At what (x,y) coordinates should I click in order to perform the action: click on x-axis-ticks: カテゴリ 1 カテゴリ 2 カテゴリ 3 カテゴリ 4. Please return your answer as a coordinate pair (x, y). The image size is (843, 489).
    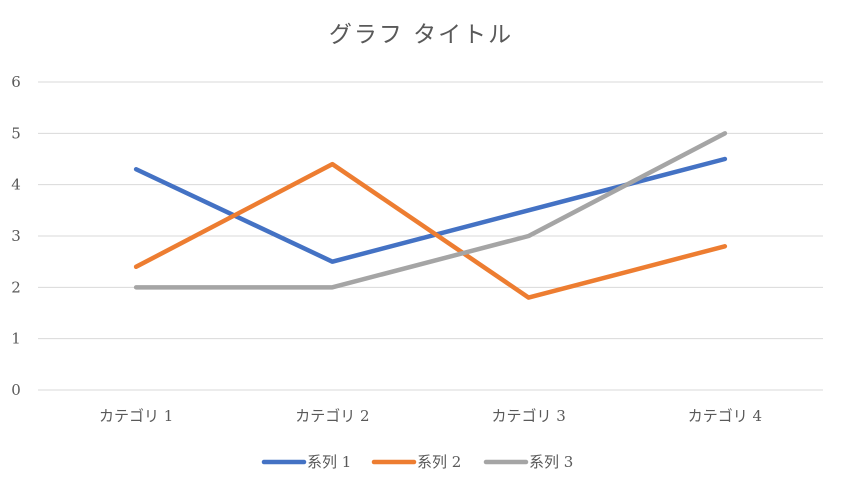
    Looking at the image, I should click on (430, 416).